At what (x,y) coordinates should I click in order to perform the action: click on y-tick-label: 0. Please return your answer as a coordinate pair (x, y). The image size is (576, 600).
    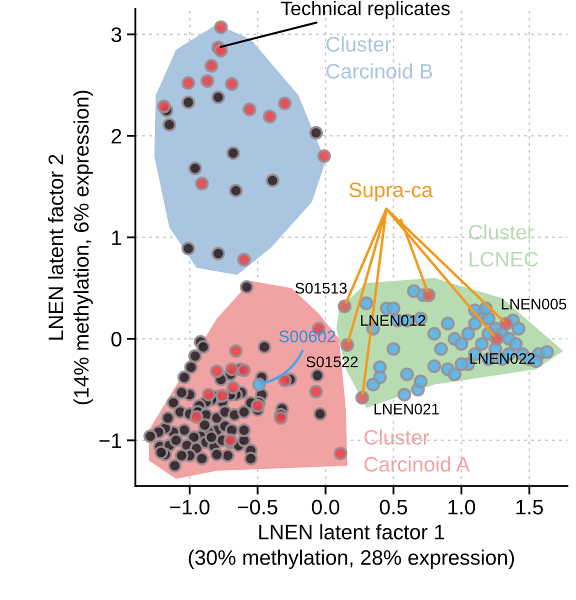
    Looking at the image, I should click on (116, 339).